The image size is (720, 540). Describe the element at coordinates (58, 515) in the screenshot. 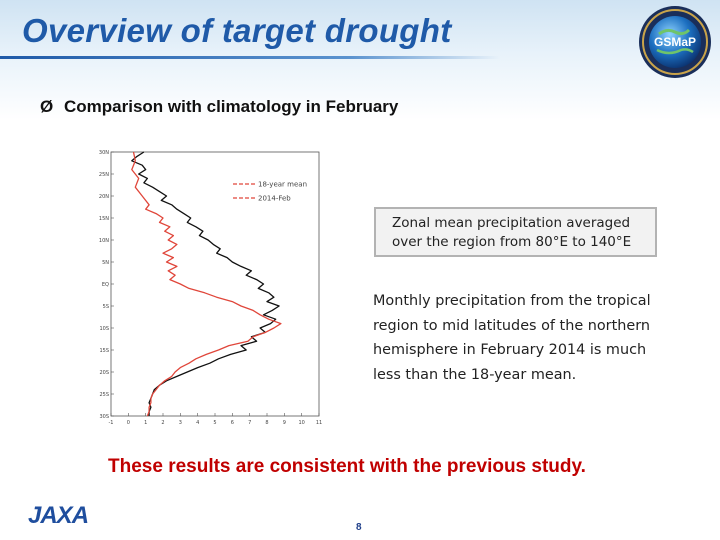

I see `jaxa-logo: JAXA` at that location.